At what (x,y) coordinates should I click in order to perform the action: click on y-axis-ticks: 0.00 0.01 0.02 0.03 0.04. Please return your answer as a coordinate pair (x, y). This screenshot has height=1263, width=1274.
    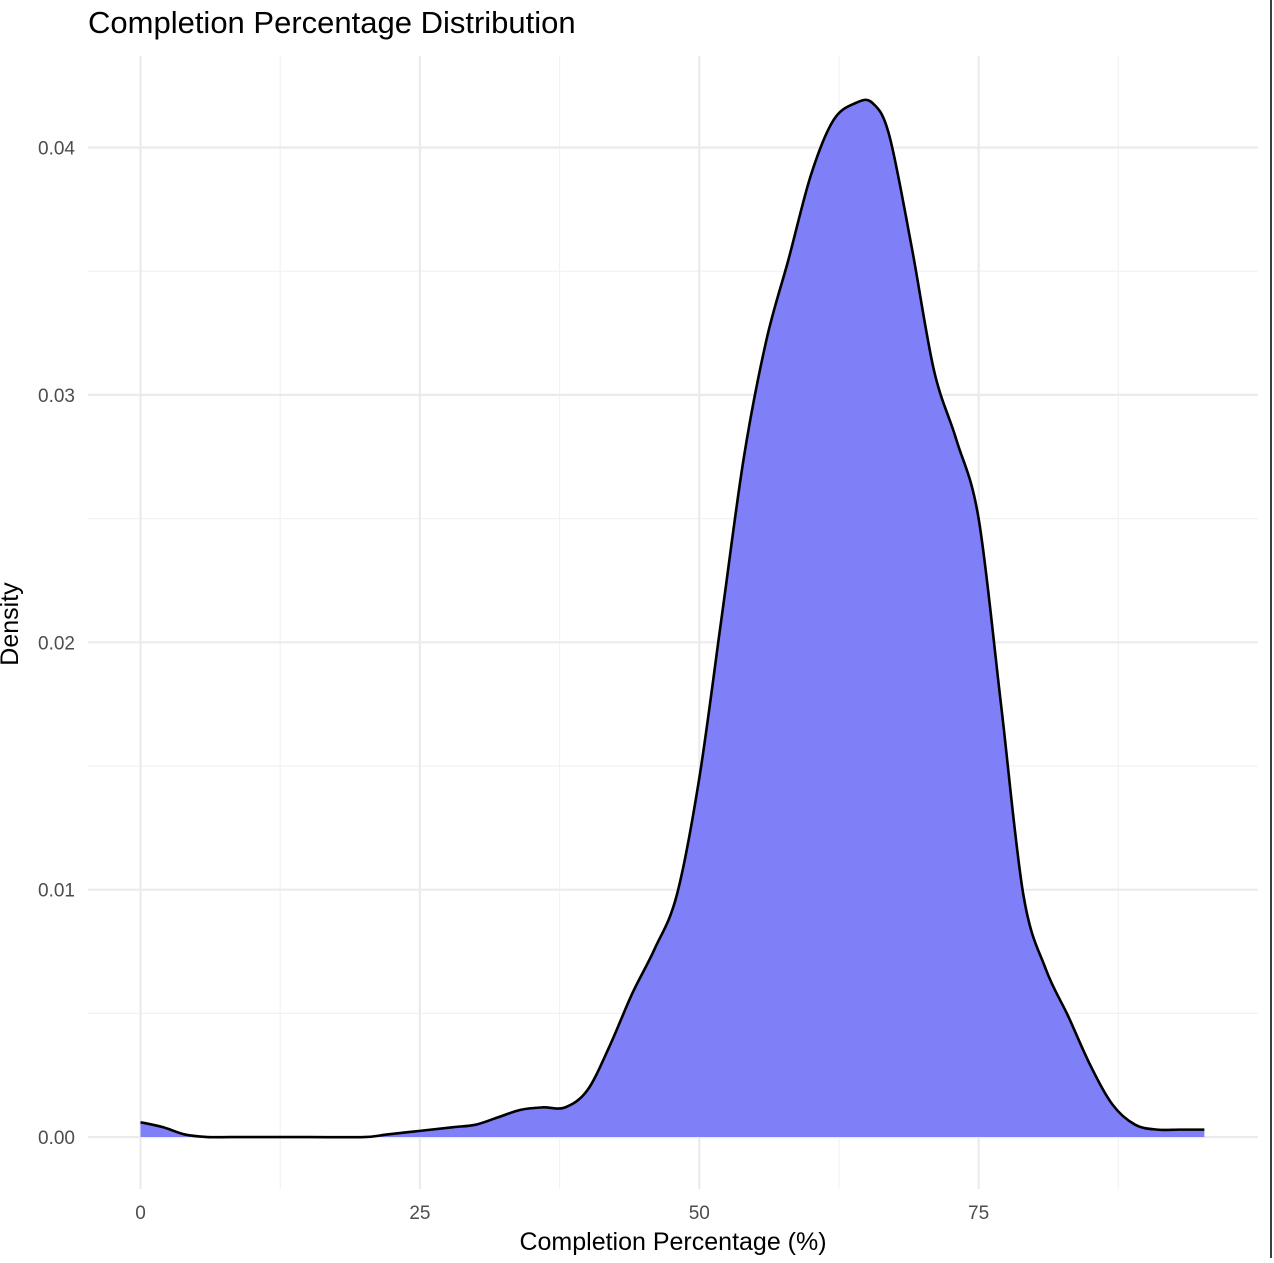
    Looking at the image, I should click on (56, 644).